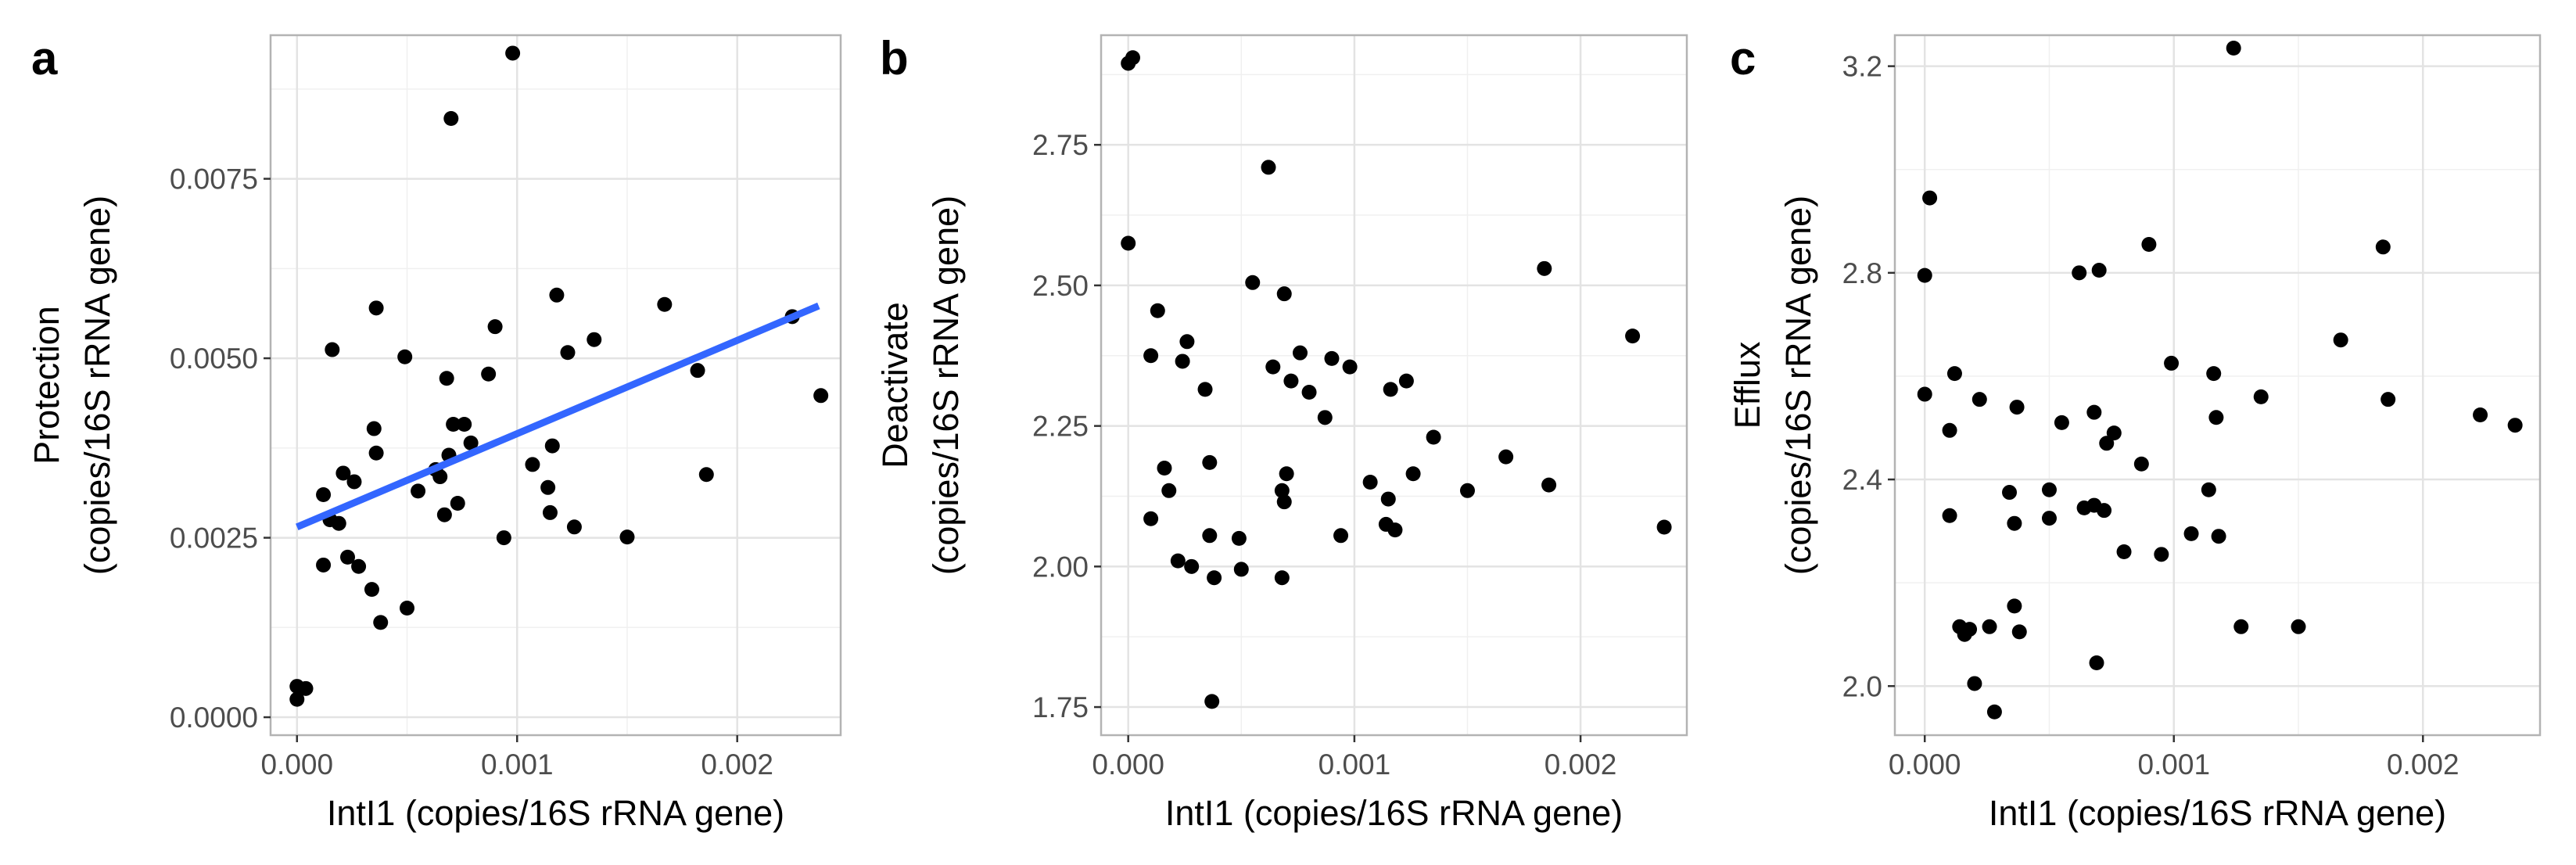 The width and height of the screenshot is (2576, 865). I want to click on x-tick-label: 0.000, so click(1128, 764).